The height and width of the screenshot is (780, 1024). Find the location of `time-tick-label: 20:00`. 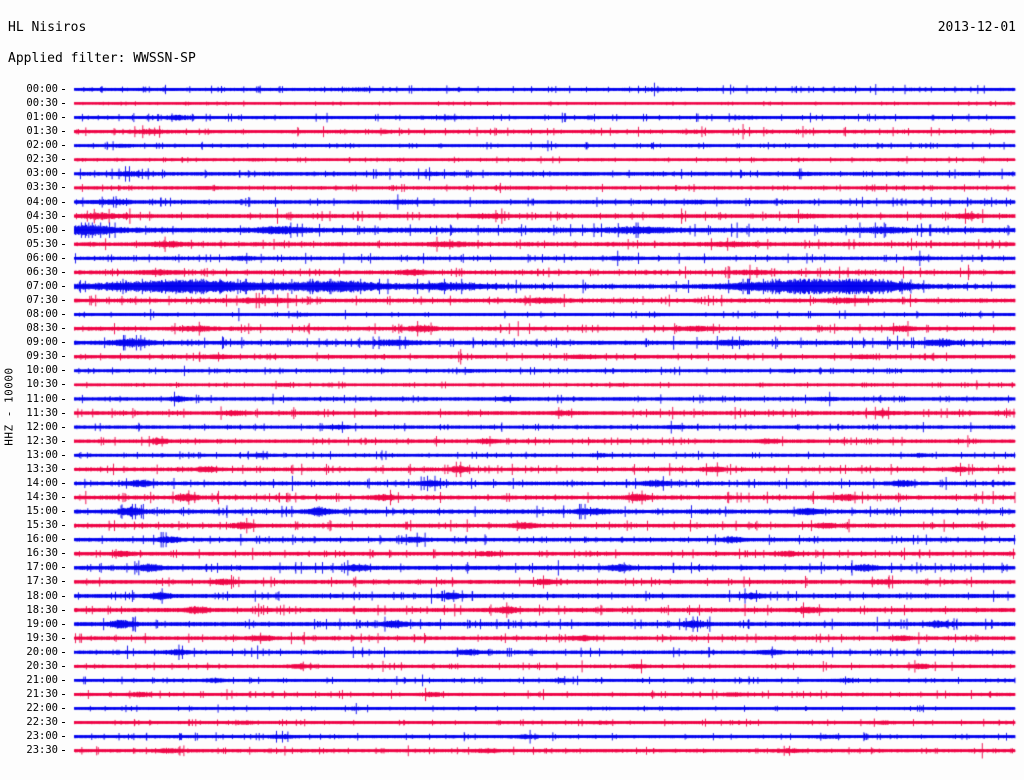

time-tick-label: 20:00 is located at coordinates (42, 651).